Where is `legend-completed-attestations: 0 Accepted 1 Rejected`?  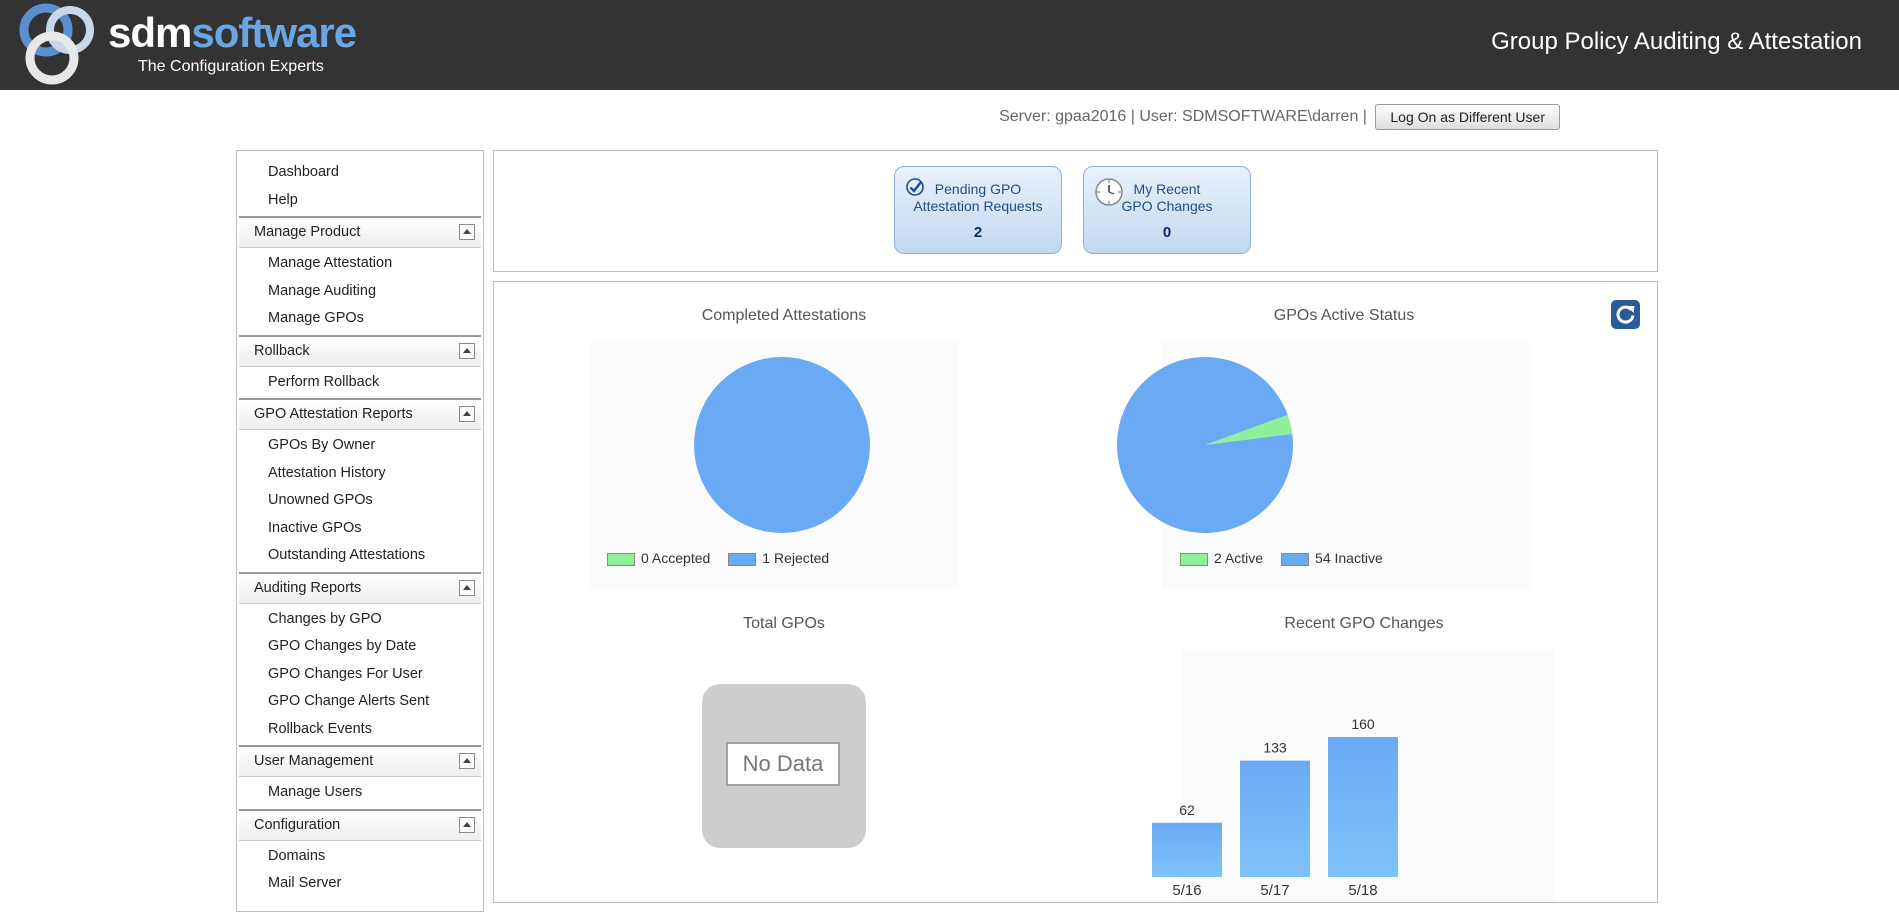
legend-completed-attestations: 0 Accepted 1 Rejected is located at coordinates (718, 558).